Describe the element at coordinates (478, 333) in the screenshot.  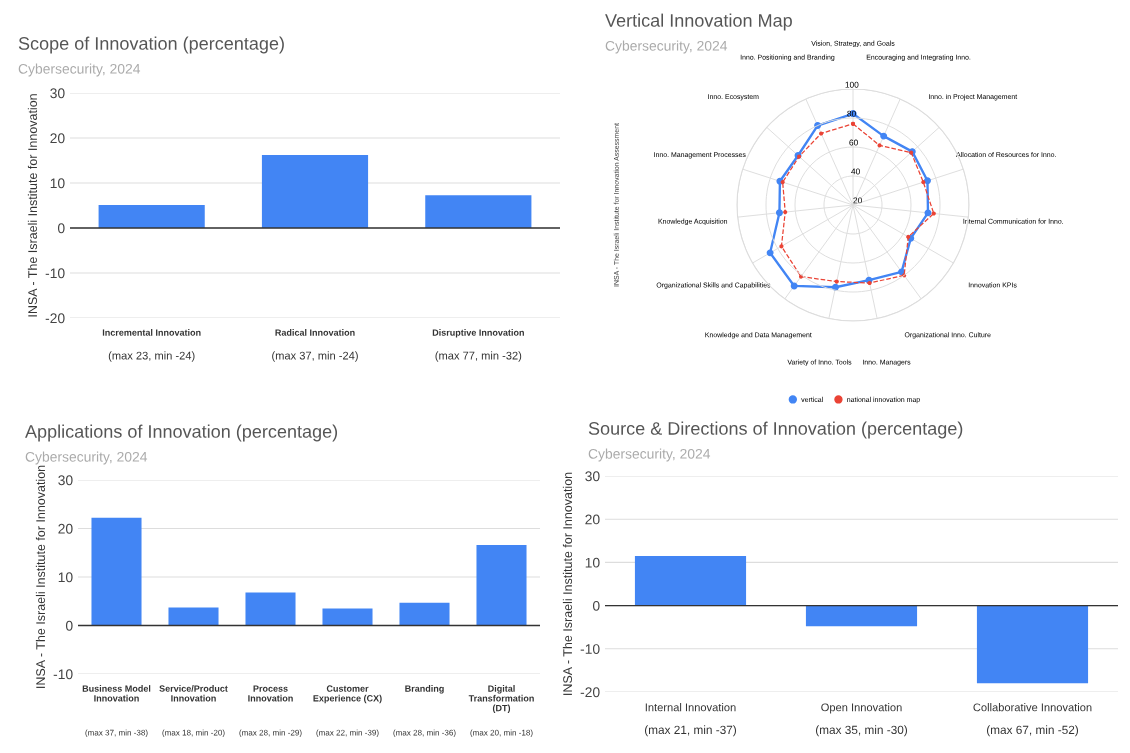
I see `x-tick-label: Disruptive Innovation` at that location.